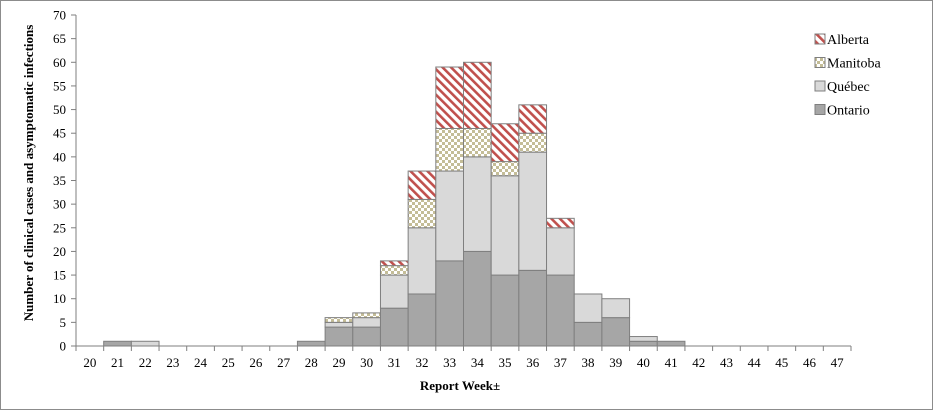  Describe the element at coordinates (854, 64) in the screenshot. I see `legend-label-manitoba: Manitoba` at that location.